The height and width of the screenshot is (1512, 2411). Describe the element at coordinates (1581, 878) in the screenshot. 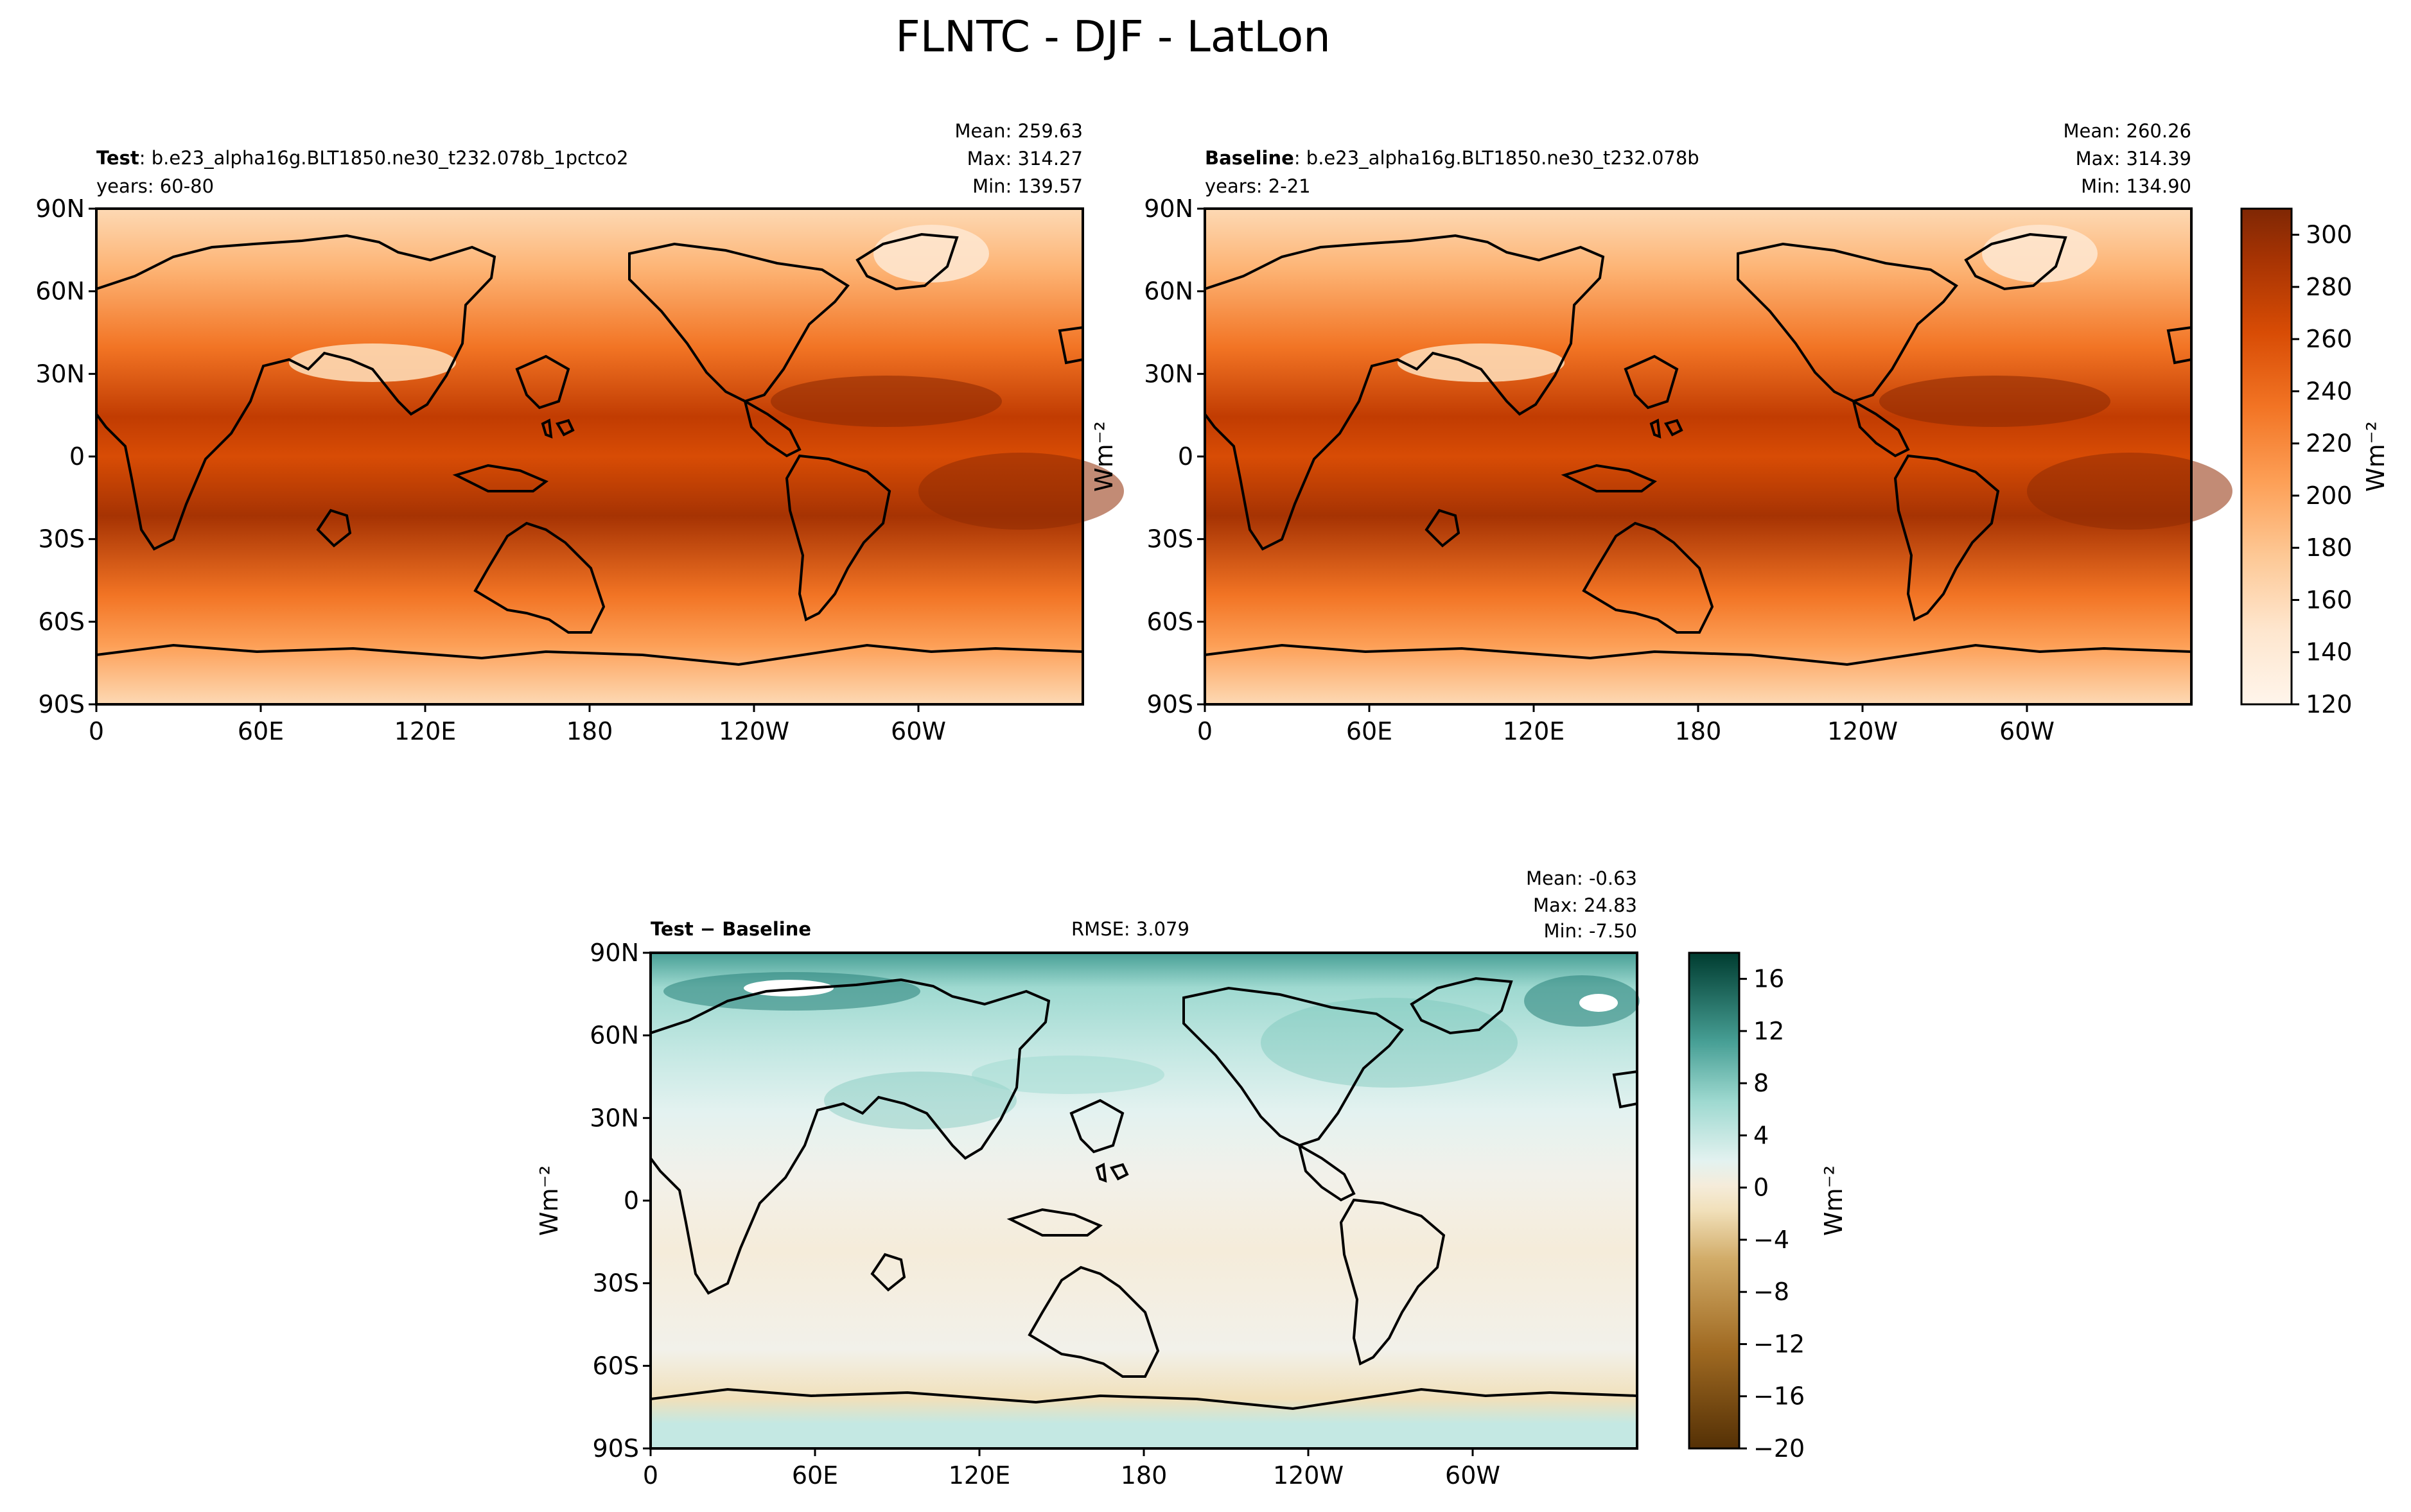

I see `diff-stat-mean: Mean: -0.63` at that location.